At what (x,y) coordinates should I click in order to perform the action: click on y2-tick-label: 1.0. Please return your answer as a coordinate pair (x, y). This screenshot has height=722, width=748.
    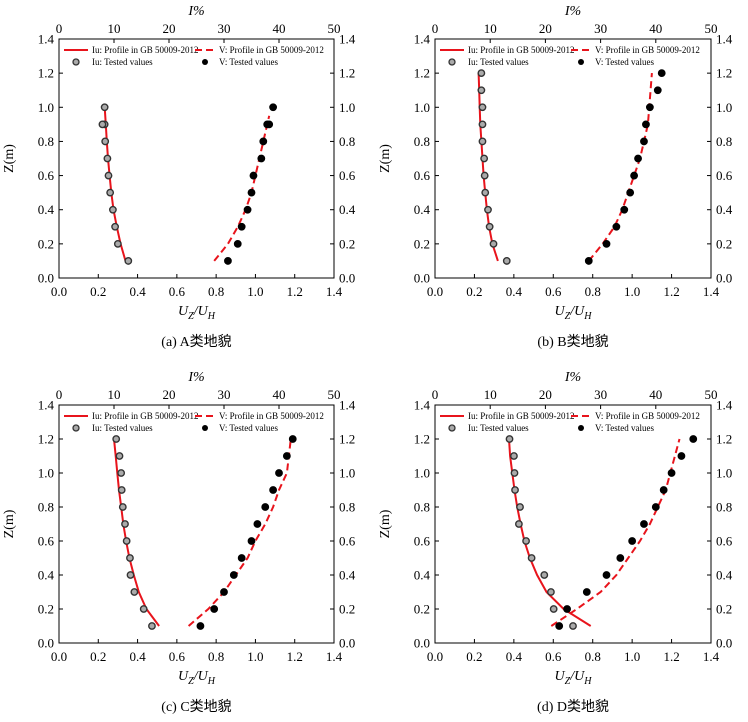
    Looking at the image, I should click on (347, 473).